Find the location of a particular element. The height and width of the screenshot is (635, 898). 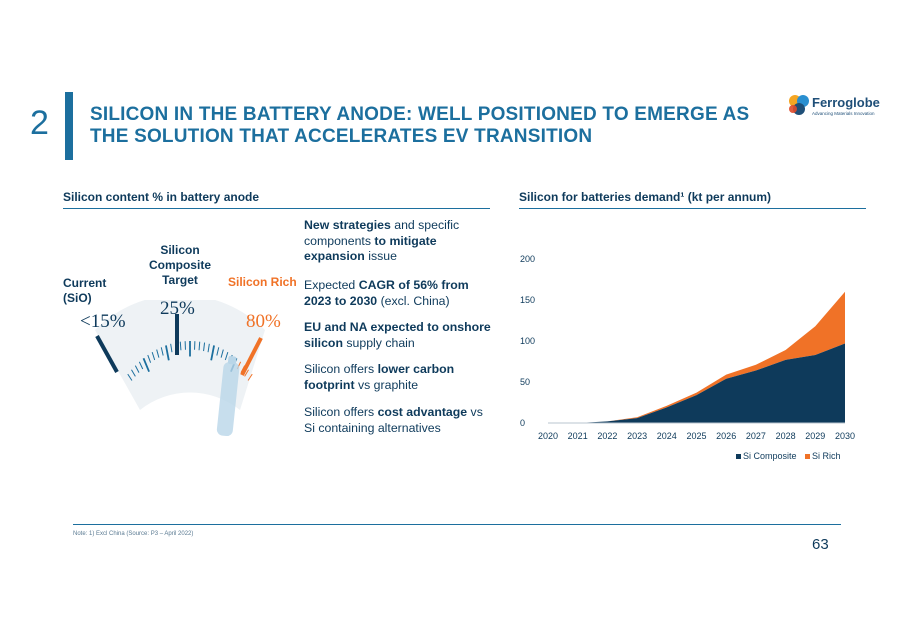

legend-label-si-rich: Si Rich is located at coordinates (826, 456).